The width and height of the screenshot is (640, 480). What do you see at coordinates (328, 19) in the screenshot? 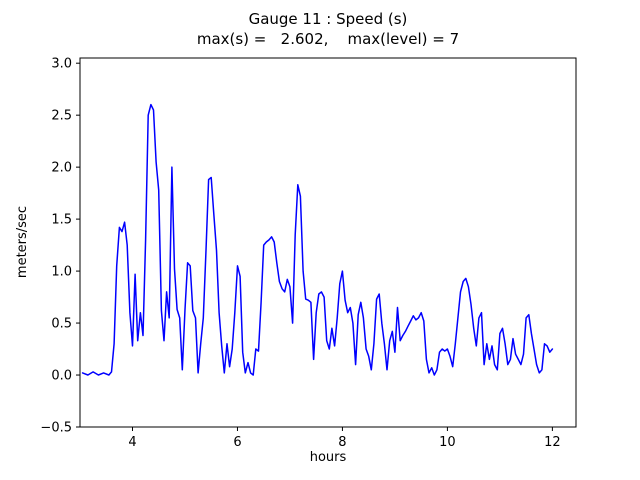
I see `chart-title: Gauge 11 : Speed (s)` at bounding box center [328, 19].